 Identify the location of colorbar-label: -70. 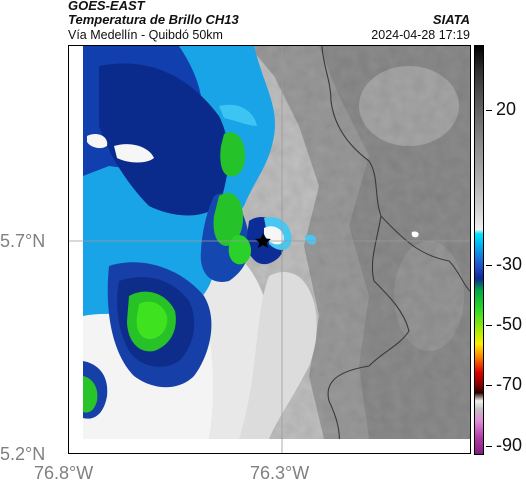
(509, 384).